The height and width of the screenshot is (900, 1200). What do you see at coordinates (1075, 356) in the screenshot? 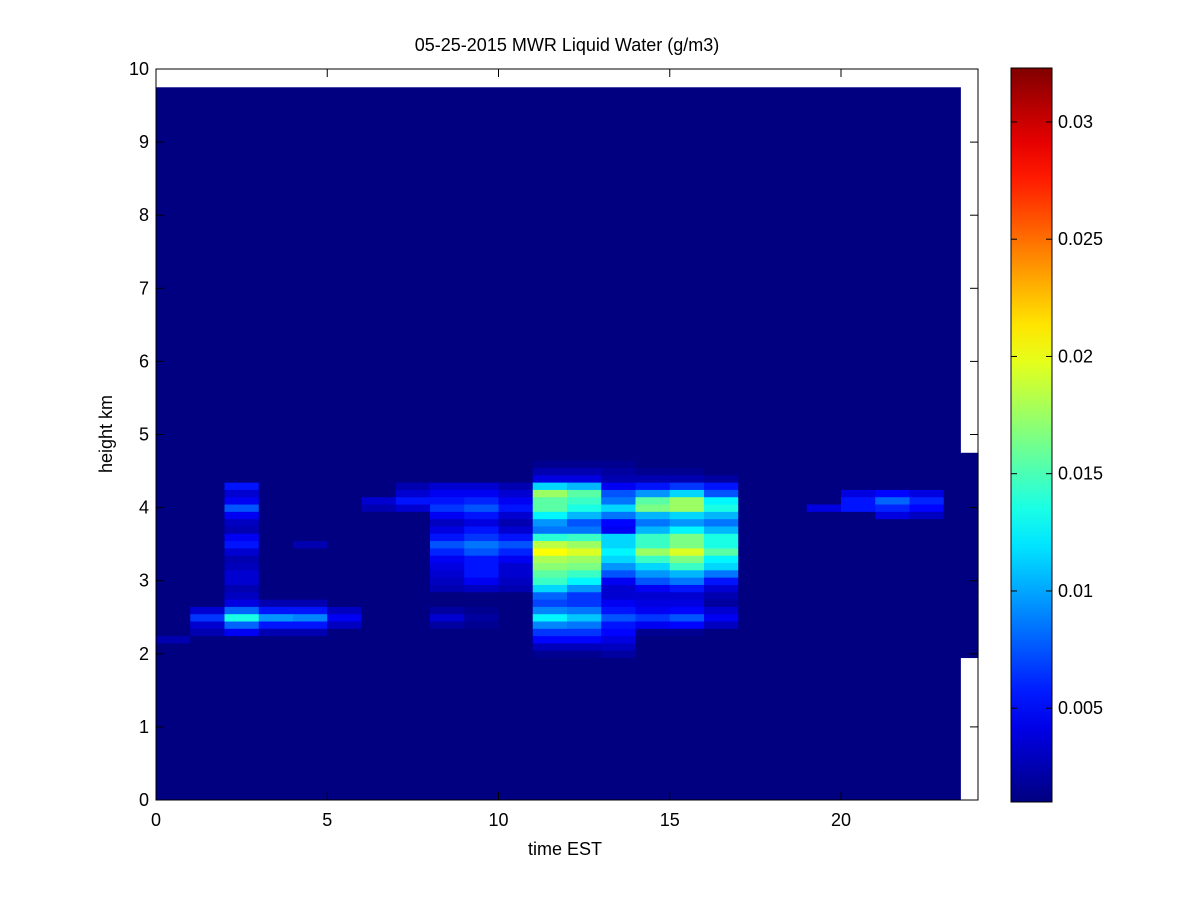
I see `colorbar-tick-label: 0.02` at bounding box center [1075, 356].